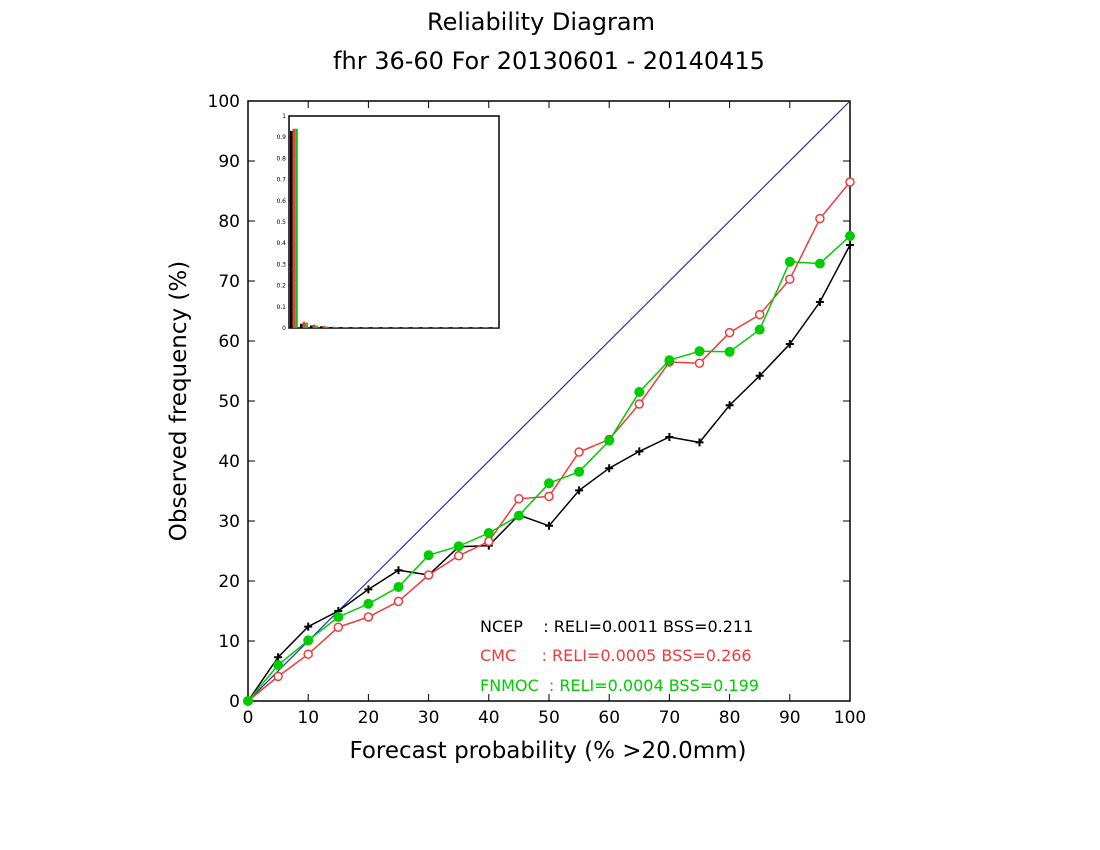  Describe the element at coordinates (281, 180) in the screenshot. I see `inset-y-tick-label: 0.7` at that location.